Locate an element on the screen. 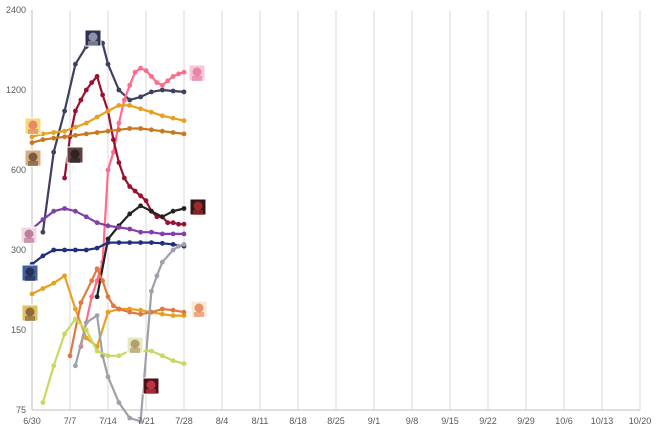 The width and height of the screenshot is (660, 431). y-tick-label: 75 is located at coordinates (21, 410).